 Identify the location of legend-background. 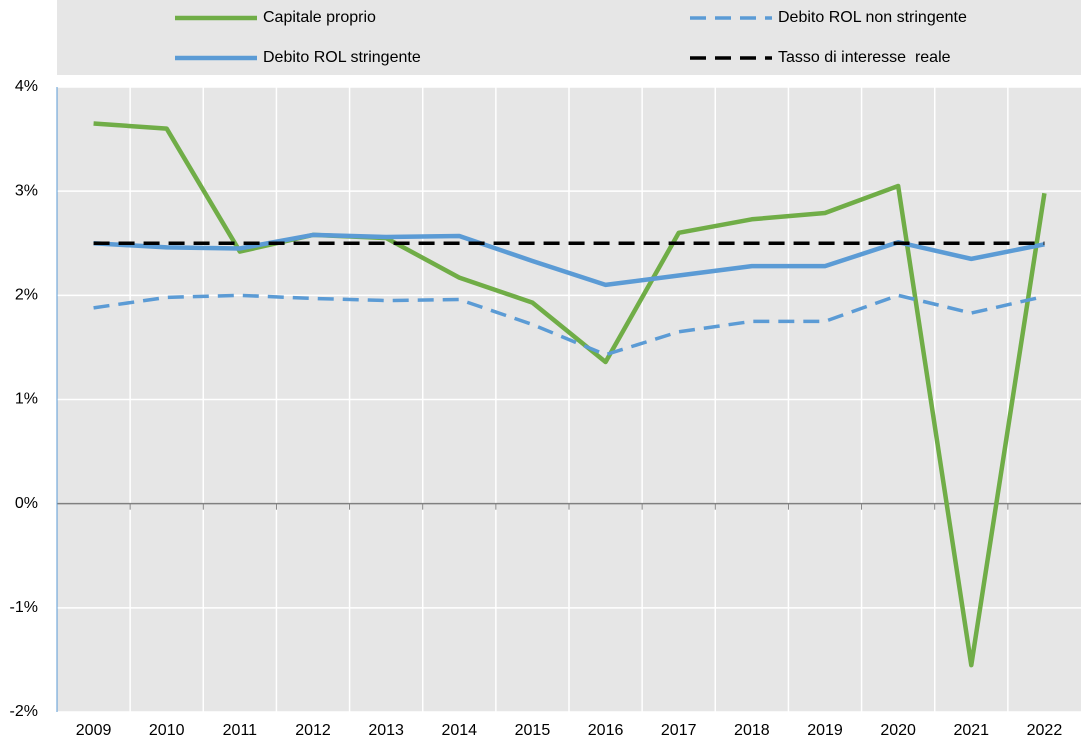
(569, 37).